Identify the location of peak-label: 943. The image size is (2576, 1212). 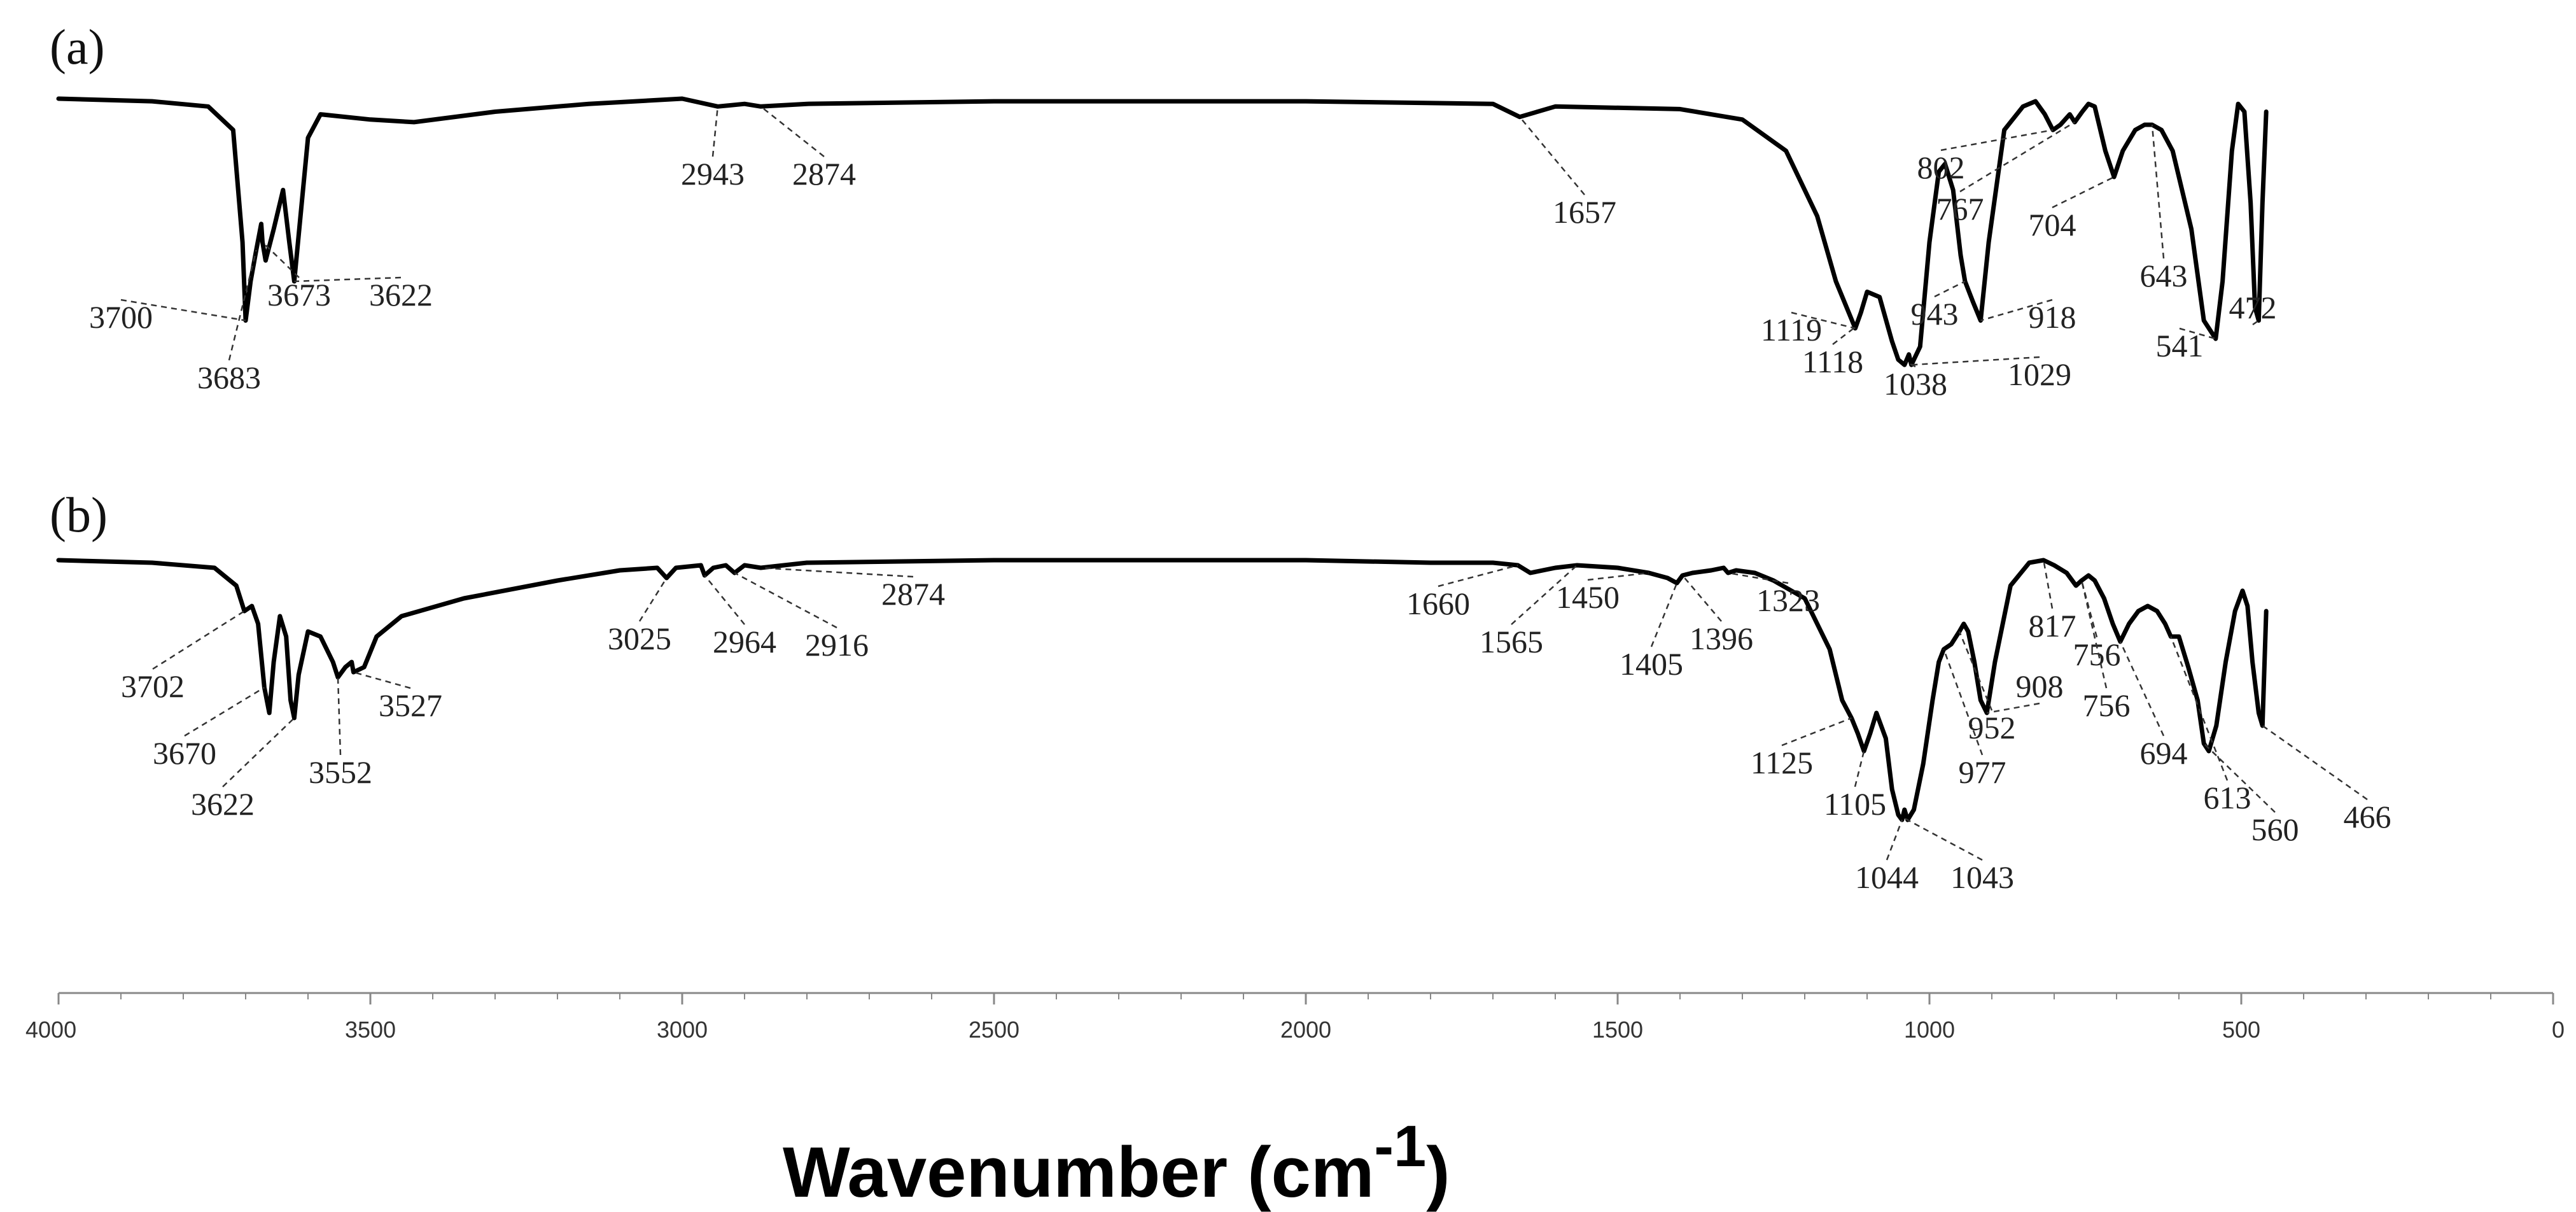
(1935, 314).